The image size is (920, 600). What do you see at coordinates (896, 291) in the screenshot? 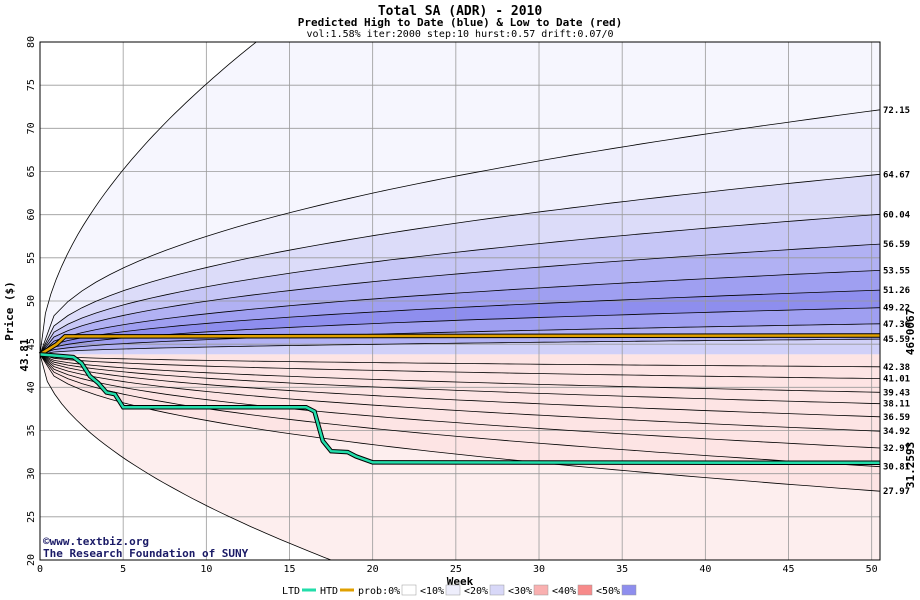
I see `band-end-label: 51.26` at bounding box center [896, 291].